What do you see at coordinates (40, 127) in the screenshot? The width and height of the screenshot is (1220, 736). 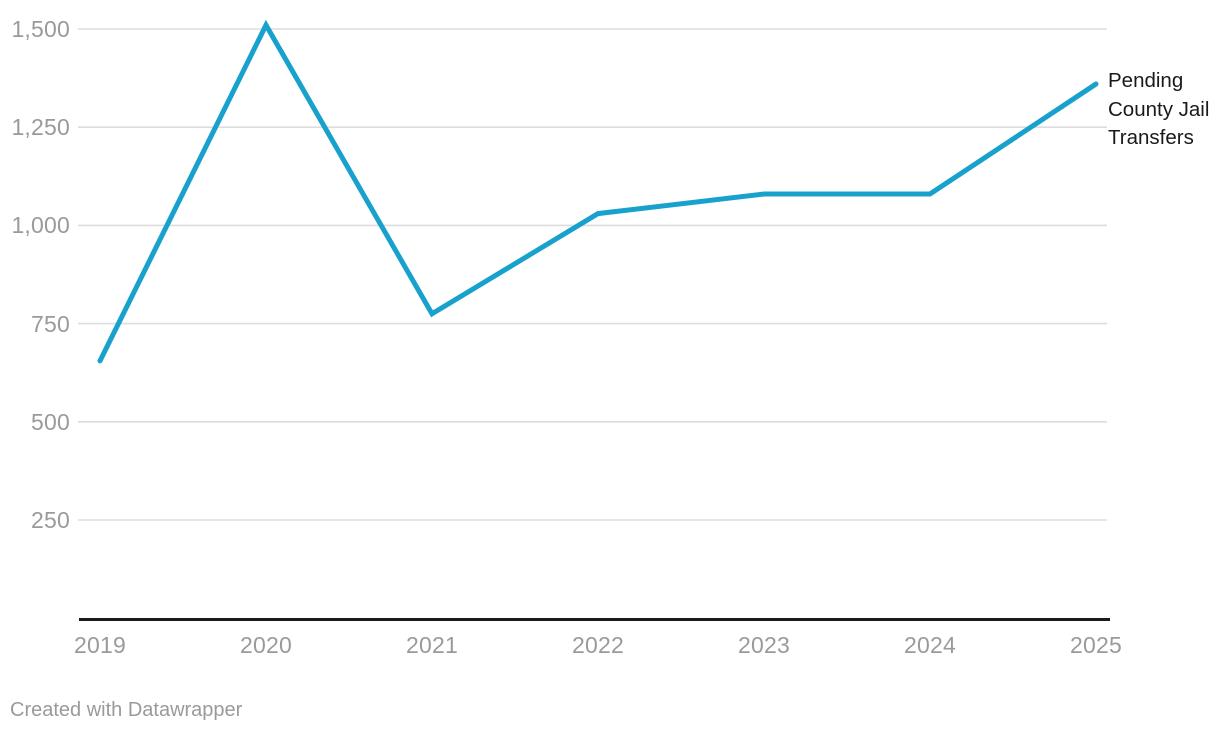 I see `y-tick-label: 1,250` at bounding box center [40, 127].